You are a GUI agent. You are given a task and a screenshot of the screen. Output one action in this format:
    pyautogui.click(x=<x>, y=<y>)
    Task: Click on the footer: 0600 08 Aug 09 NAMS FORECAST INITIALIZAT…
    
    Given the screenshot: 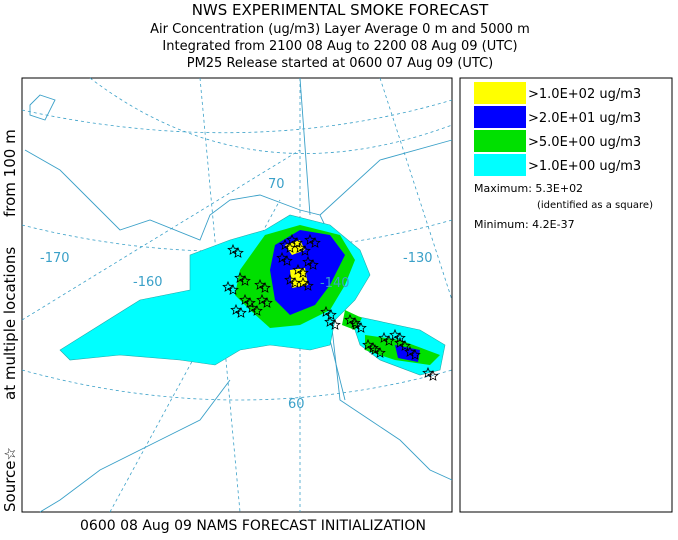 What is the action you would take?
    pyautogui.click(x=253, y=526)
    